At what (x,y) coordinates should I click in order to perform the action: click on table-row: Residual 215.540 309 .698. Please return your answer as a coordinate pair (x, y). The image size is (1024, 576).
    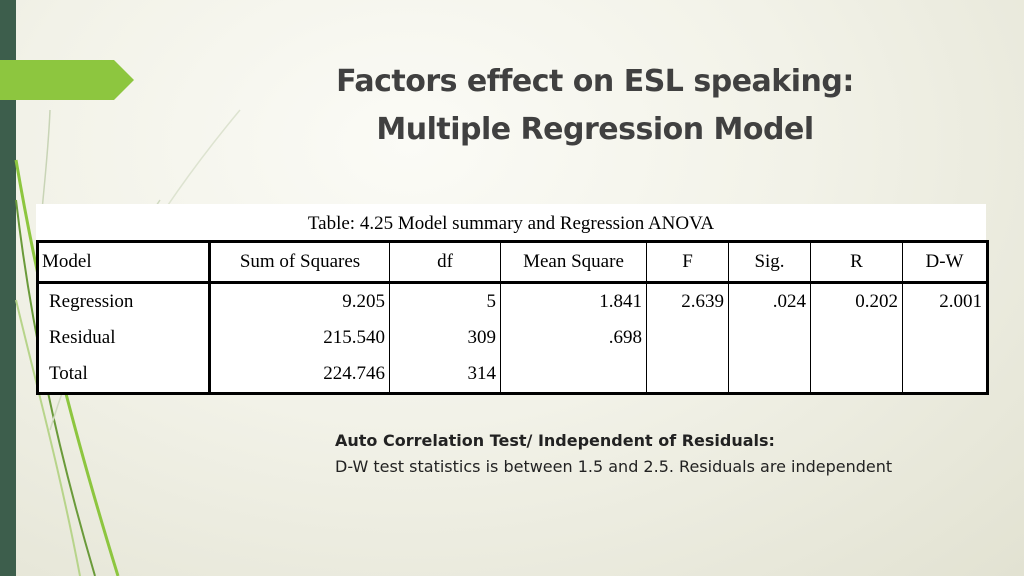
    Looking at the image, I should click on (512, 338).